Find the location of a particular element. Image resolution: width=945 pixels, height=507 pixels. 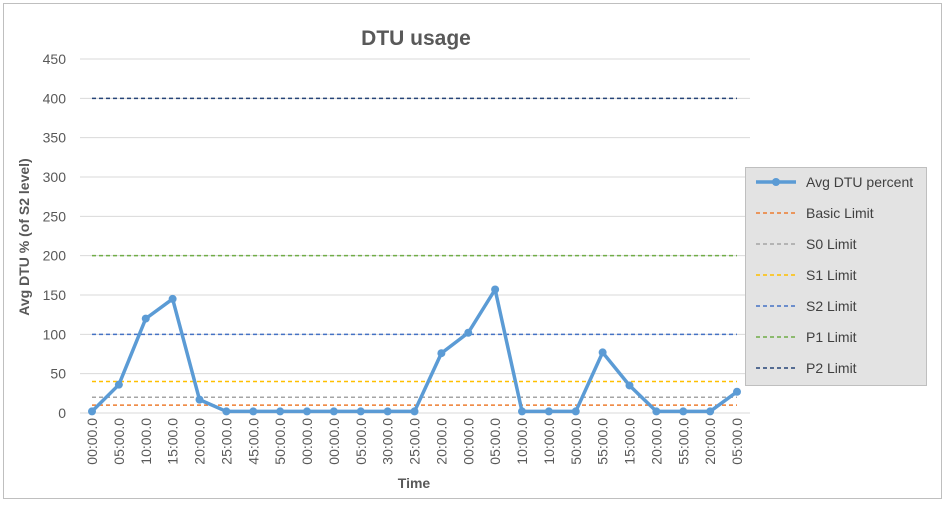

legend-marker is located at coordinates (776, 182).